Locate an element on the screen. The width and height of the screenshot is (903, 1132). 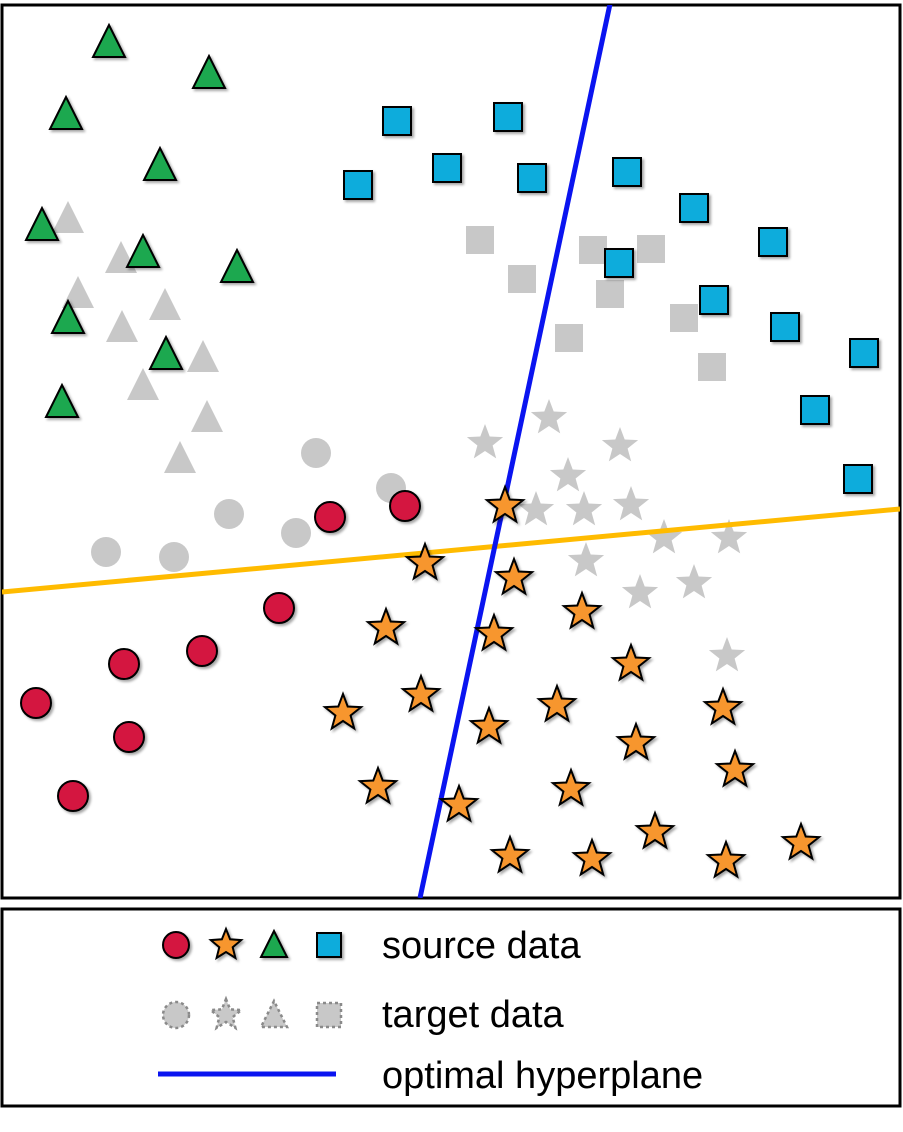
legend-target-label: target data is located at coordinates (473, 1015).